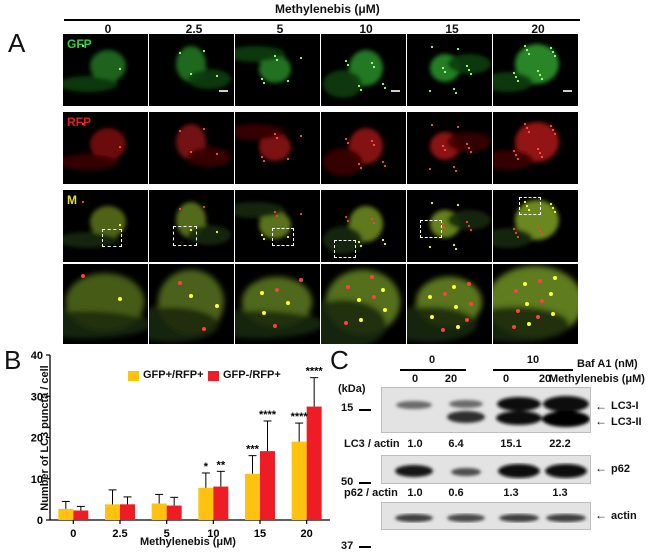 Image resolution: width=650 pixels, height=558 pixels. Describe the element at coordinates (363, 304) in the screenshot. I see `micrograph-r3-c3` at that location.